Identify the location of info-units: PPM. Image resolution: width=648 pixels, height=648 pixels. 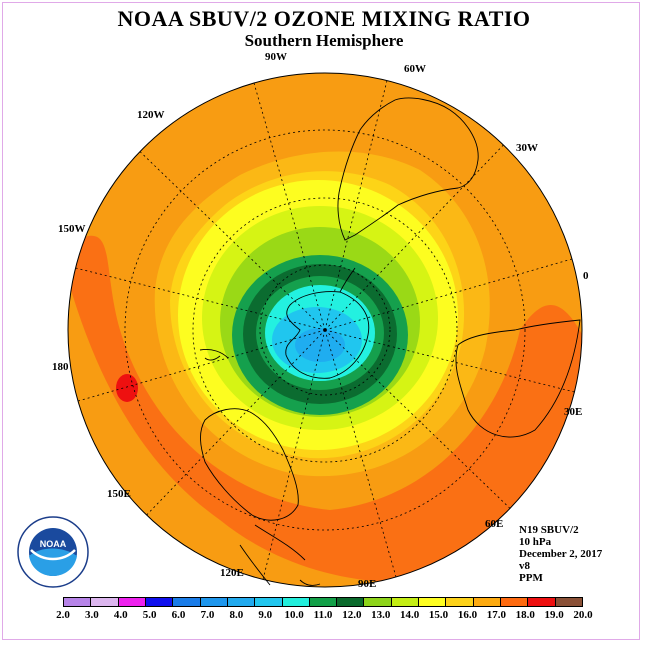
(531, 578).